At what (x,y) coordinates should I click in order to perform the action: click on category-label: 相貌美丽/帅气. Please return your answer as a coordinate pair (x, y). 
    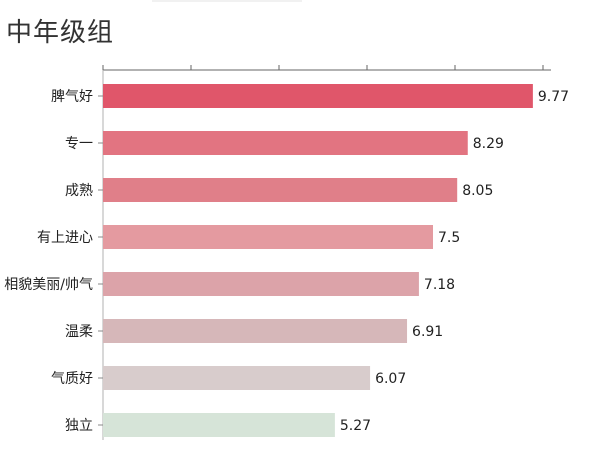
    Looking at the image, I should click on (48, 285).